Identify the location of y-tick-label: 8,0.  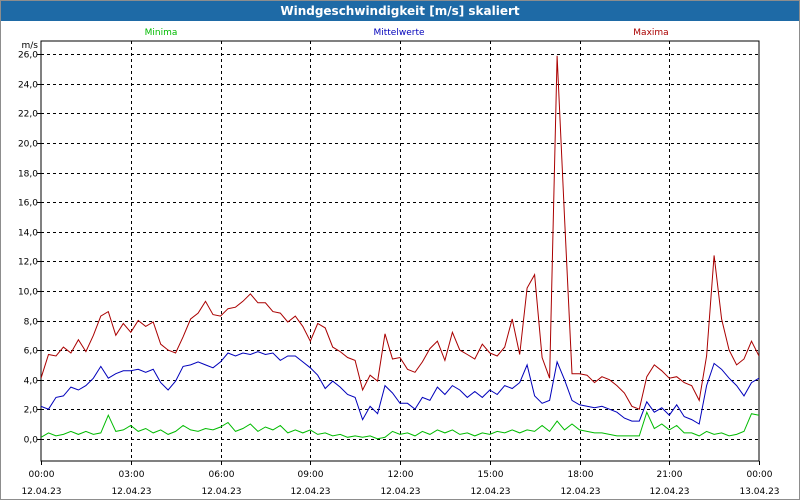
(31, 323).